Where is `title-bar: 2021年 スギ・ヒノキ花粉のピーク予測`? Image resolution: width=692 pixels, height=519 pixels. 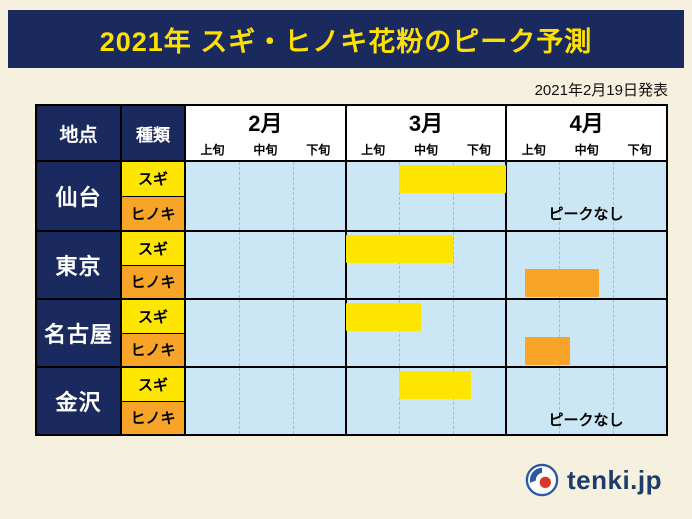 title-bar: 2021年 スギ・ヒノキ花粉のピーク予測 is located at coordinates (346, 39).